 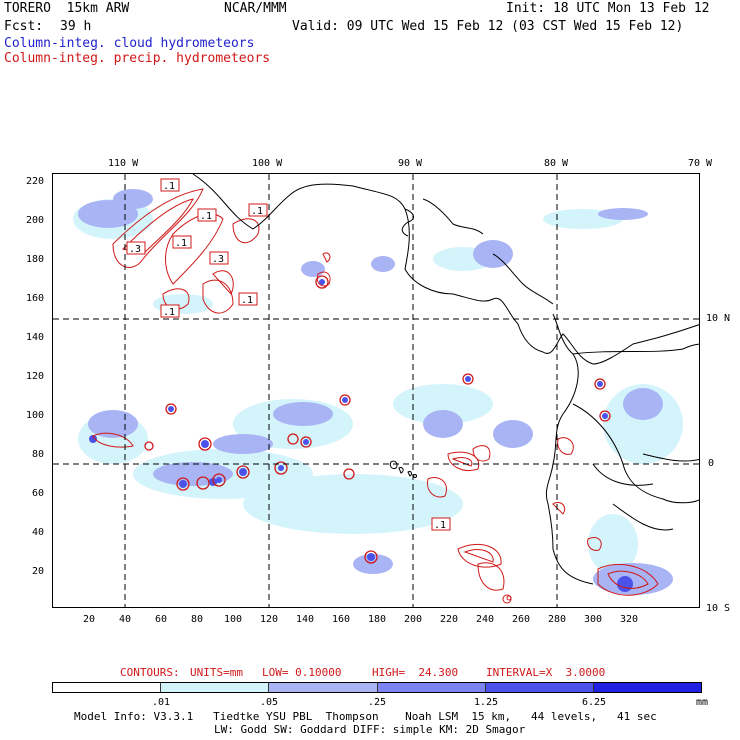 What do you see at coordinates (89, 619) in the screenshot?
I see `x-tick: 20` at bounding box center [89, 619].